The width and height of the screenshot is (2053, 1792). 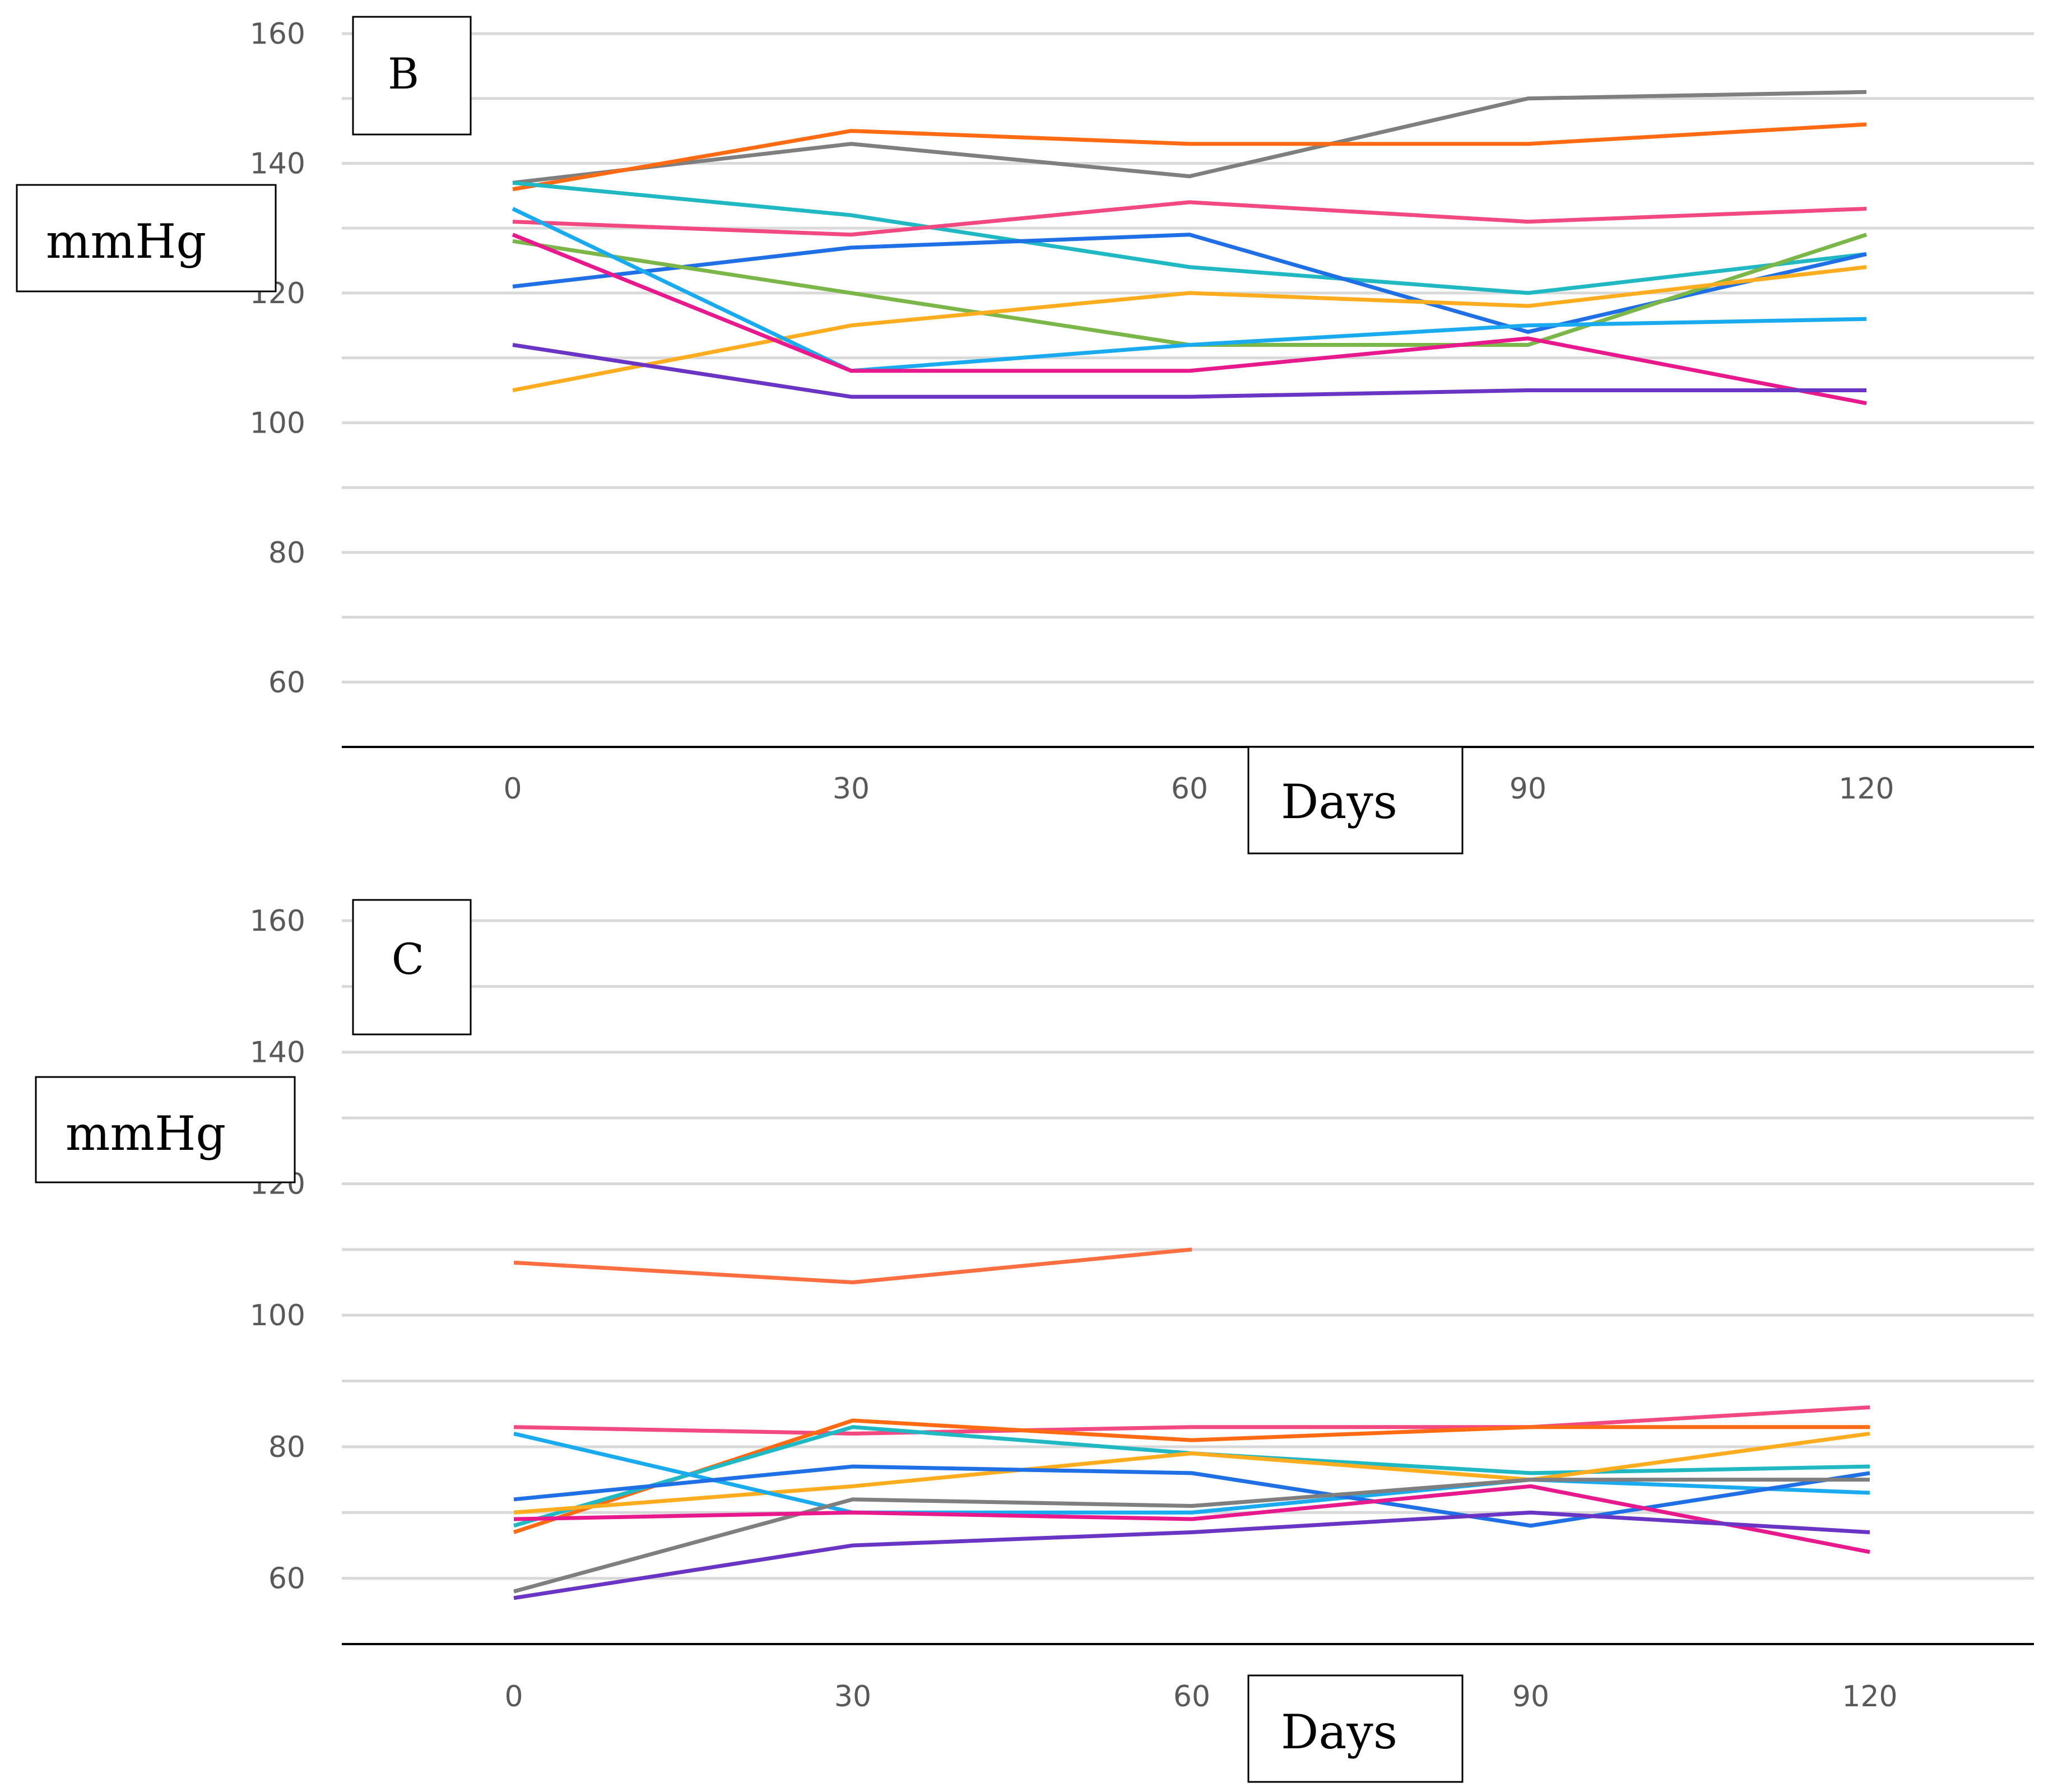 What do you see at coordinates (278, 921) in the screenshot?
I see `panel-c-y-tick-label: 160` at bounding box center [278, 921].